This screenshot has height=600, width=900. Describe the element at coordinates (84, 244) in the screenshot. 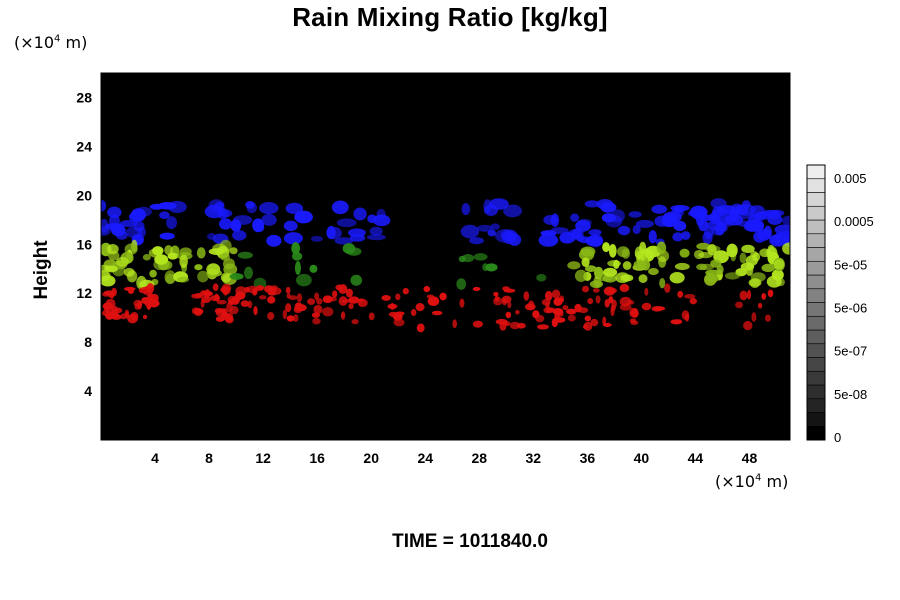

I see `y-tick-label: 16` at that location.